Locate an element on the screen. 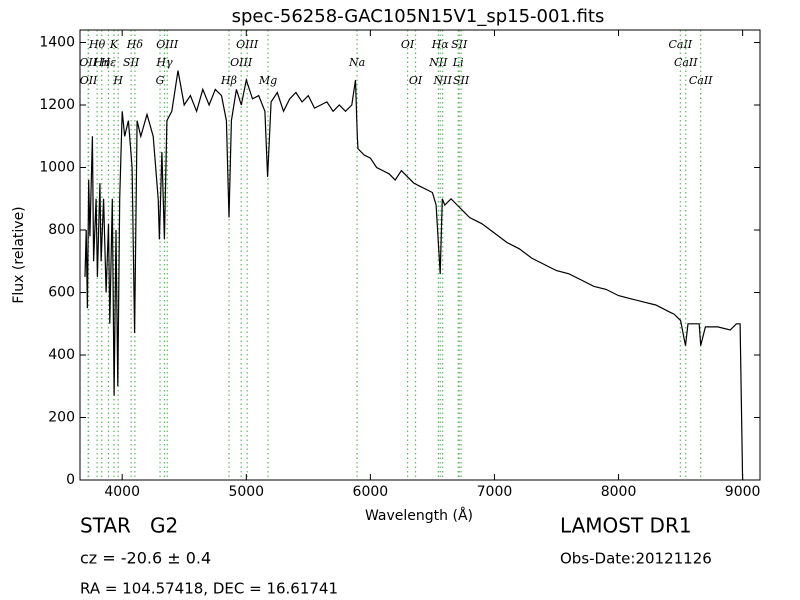 This screenshot has width=800, height=600. spectral-line-label: Hα is located at coordinates (440, 44).